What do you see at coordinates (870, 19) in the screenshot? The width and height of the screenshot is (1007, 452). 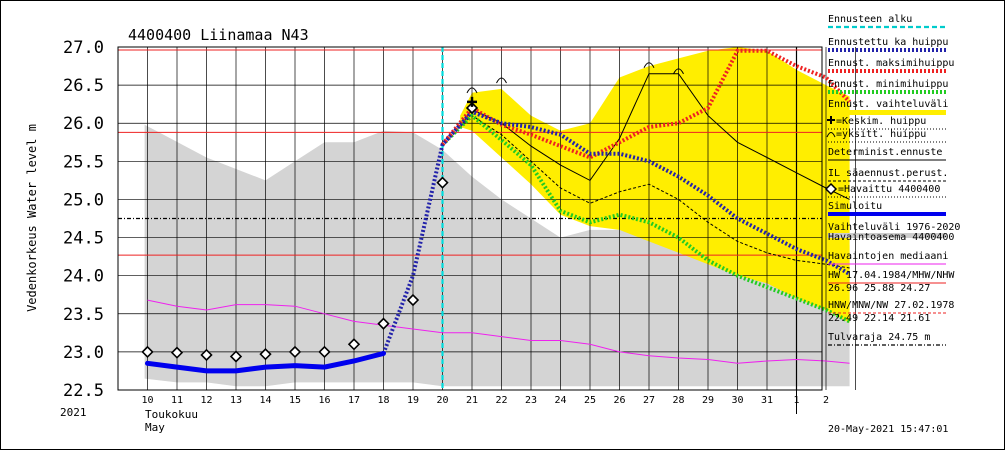 I see `legend-label: Ennusteen alku` at bounding box center [870, 19].